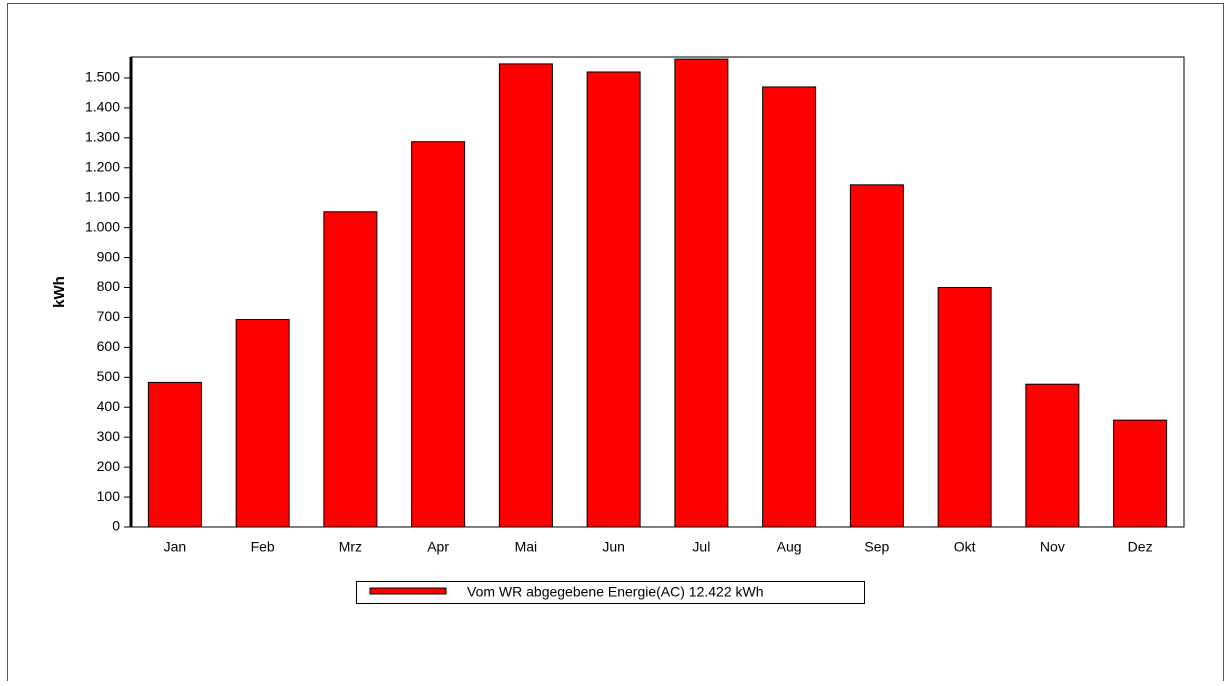 The image size is (1230, 686). I want to click on x-tick-label: Aug, so click(789, 547).